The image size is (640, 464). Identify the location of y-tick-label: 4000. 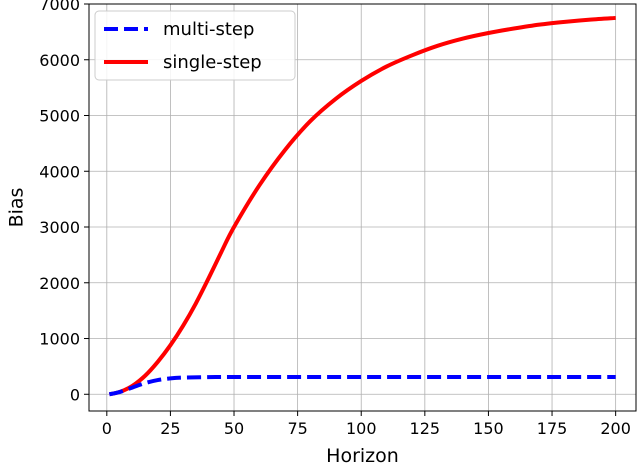
(59, 171).